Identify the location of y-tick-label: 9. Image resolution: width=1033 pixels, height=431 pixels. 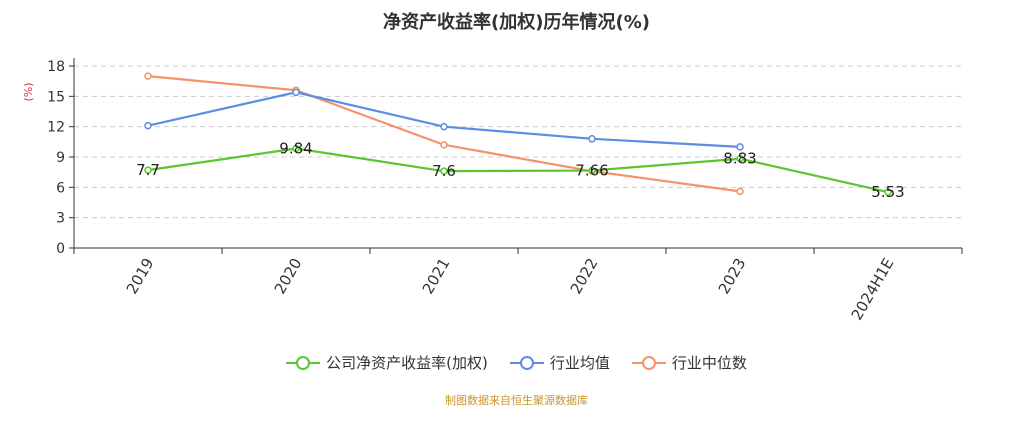
(60, 158).